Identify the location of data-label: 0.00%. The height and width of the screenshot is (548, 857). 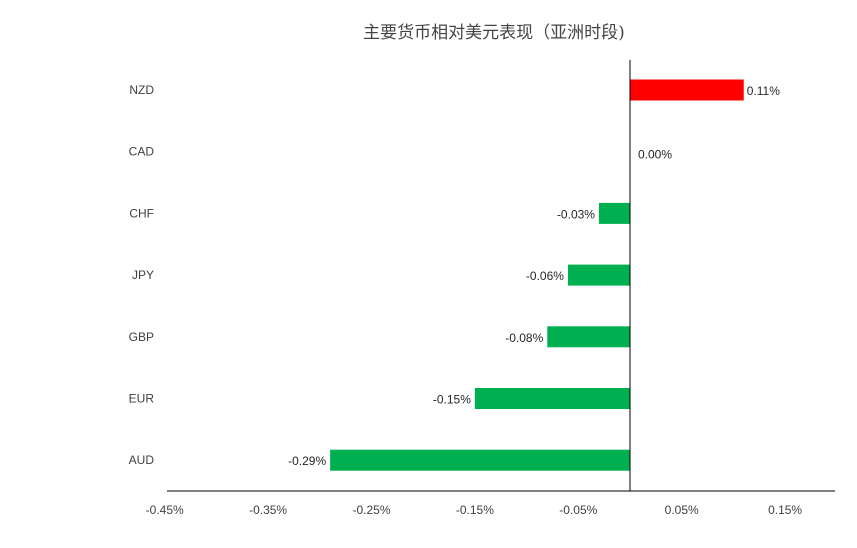
(655, 155).